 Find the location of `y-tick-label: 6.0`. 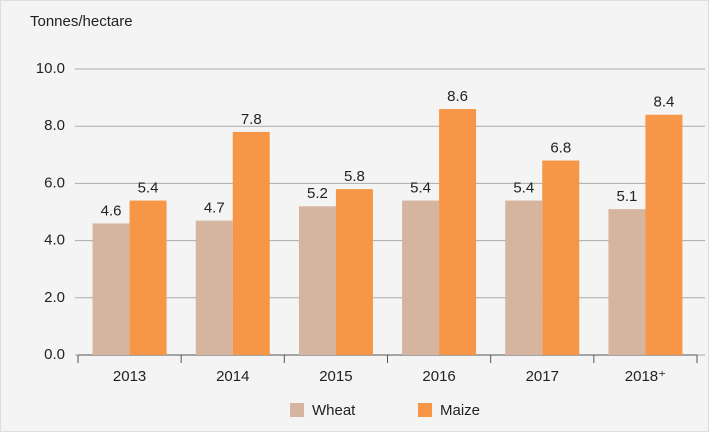

y-tick-label: 6.0 is located at coordinates (54, 182).